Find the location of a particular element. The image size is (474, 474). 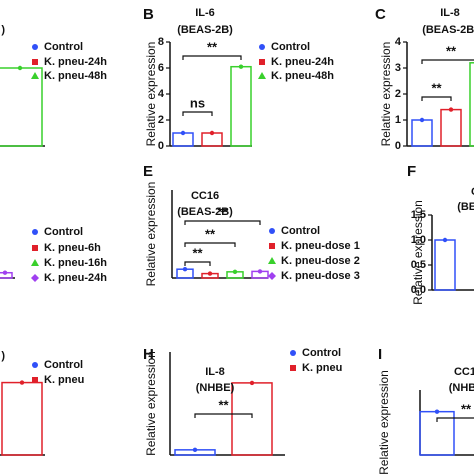

panel-label: E is located at coordinates (148, 171).